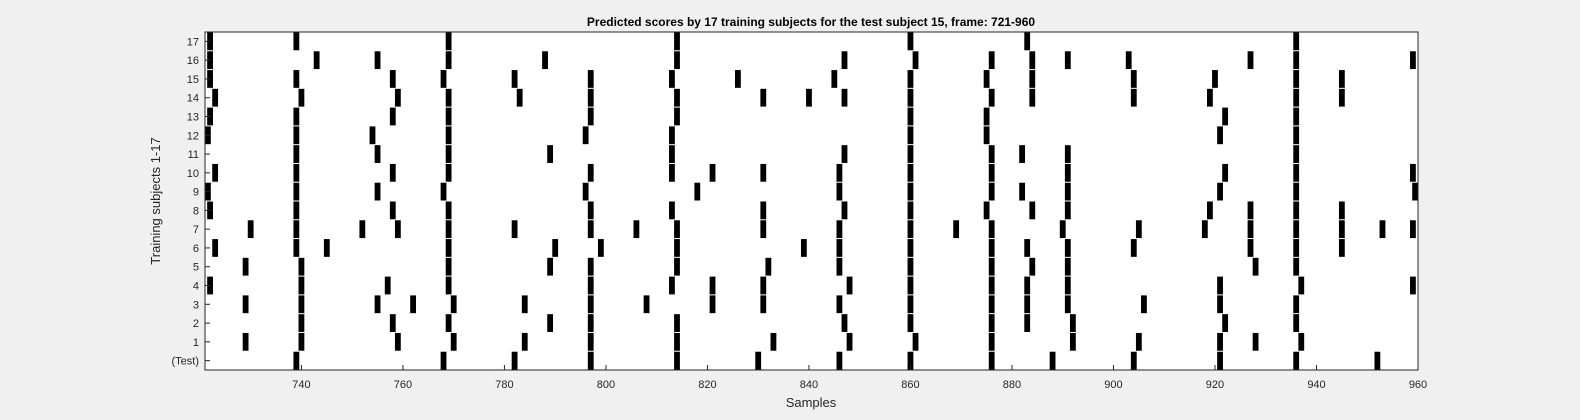 This screenshot has width=1580, height=420. Describe the element at coordinates (193, 80) in the screenshot. I see `y-tick-label: 15` at that location.